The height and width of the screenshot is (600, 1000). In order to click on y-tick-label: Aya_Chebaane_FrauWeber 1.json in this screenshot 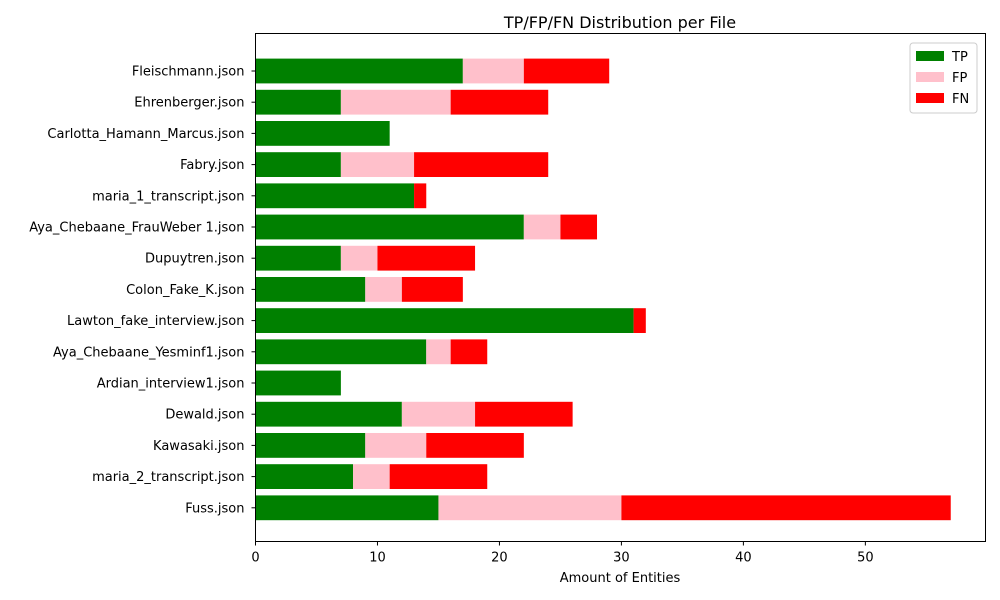, I will do `click(136, 228)`.